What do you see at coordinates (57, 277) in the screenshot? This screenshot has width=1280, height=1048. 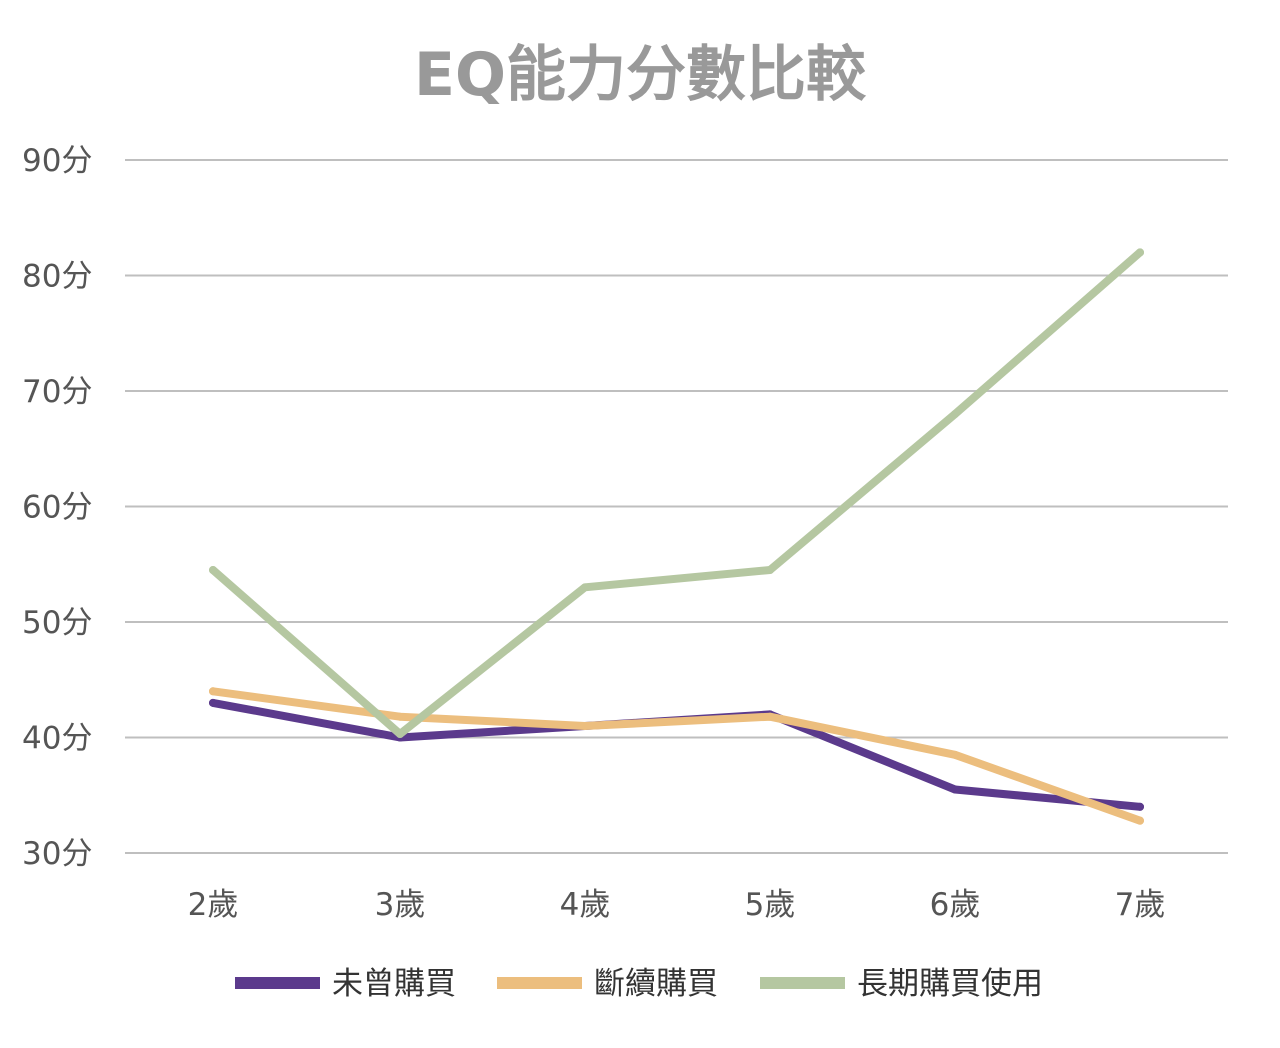 I see `y-tick-label: 80分` at bounding box center [57, 277].